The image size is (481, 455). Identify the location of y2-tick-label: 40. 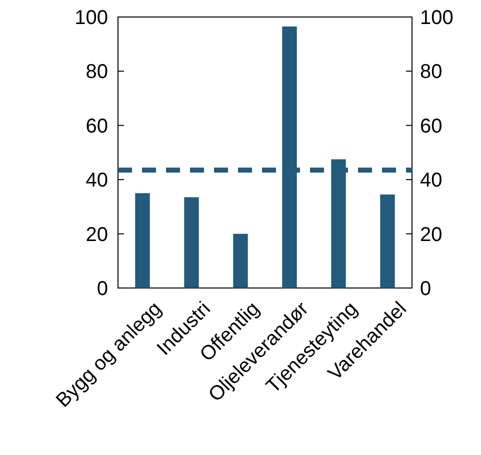
(431, 181).